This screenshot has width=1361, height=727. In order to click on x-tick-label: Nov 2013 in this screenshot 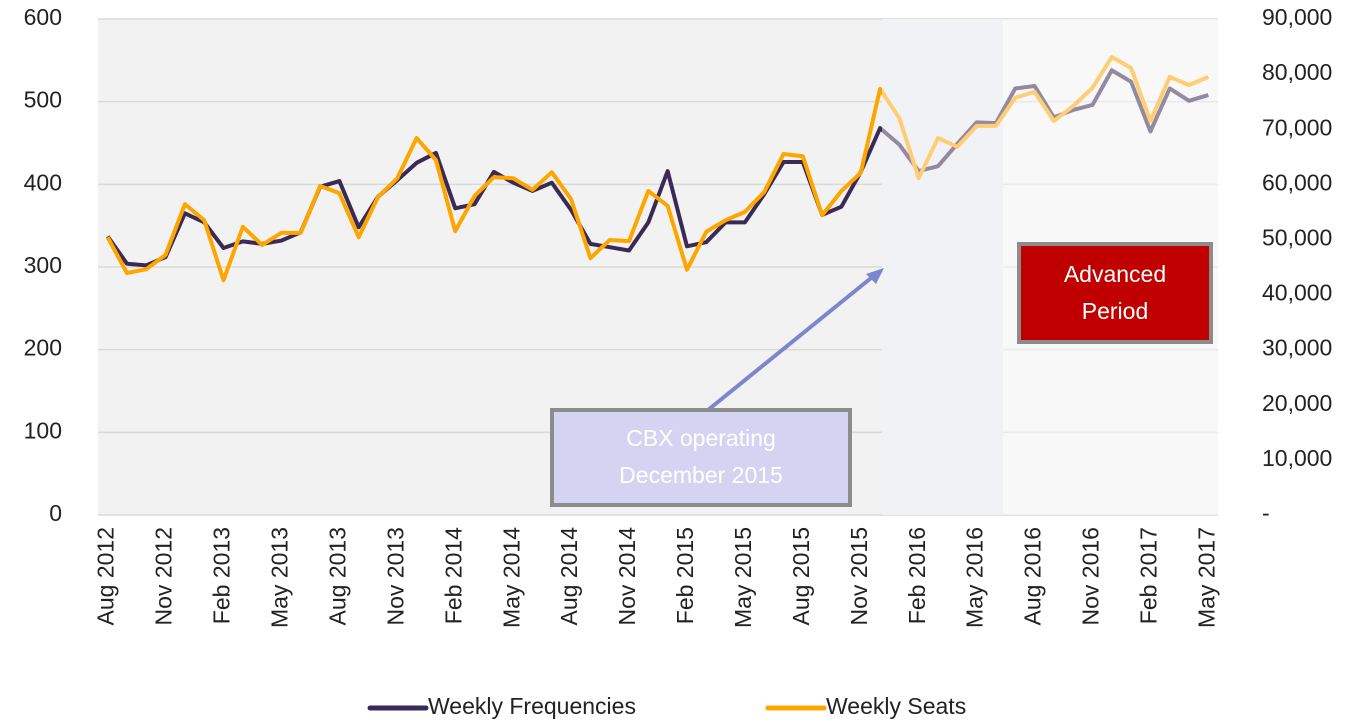, I will do `click(395, 576)`.